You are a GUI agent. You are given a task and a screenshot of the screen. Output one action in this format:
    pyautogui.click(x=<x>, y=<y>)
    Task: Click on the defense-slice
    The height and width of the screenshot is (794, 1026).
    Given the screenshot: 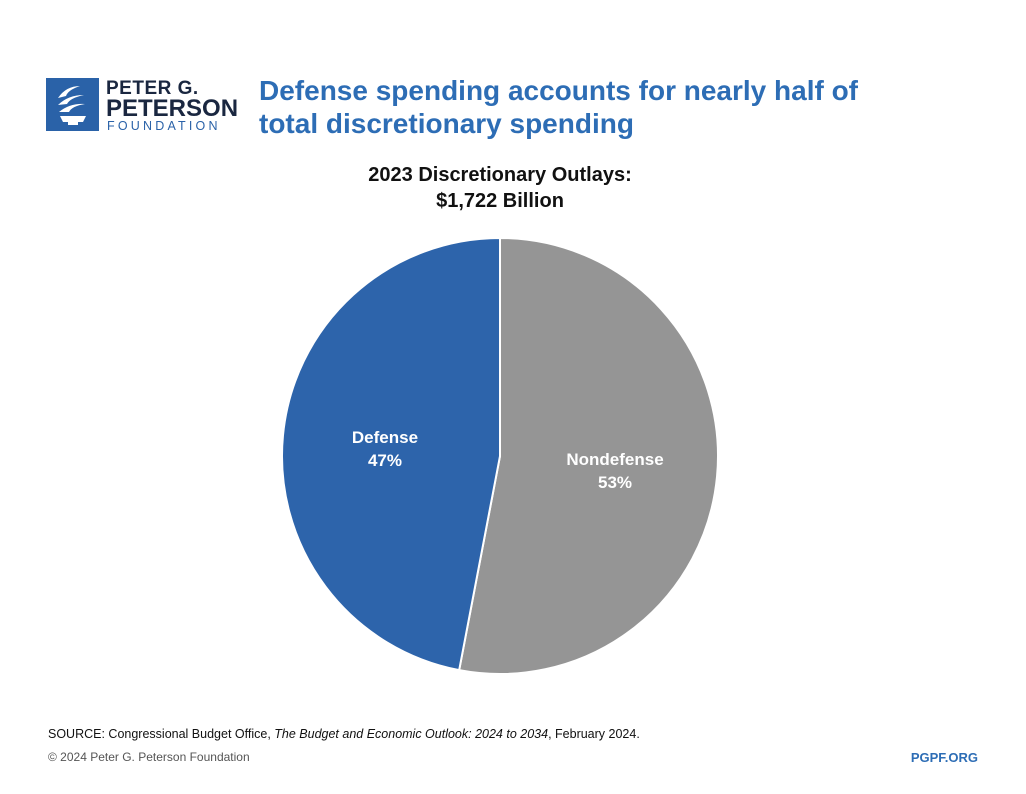 What is the action you would take?
    pyautogui.click(x=391, y=454)
    